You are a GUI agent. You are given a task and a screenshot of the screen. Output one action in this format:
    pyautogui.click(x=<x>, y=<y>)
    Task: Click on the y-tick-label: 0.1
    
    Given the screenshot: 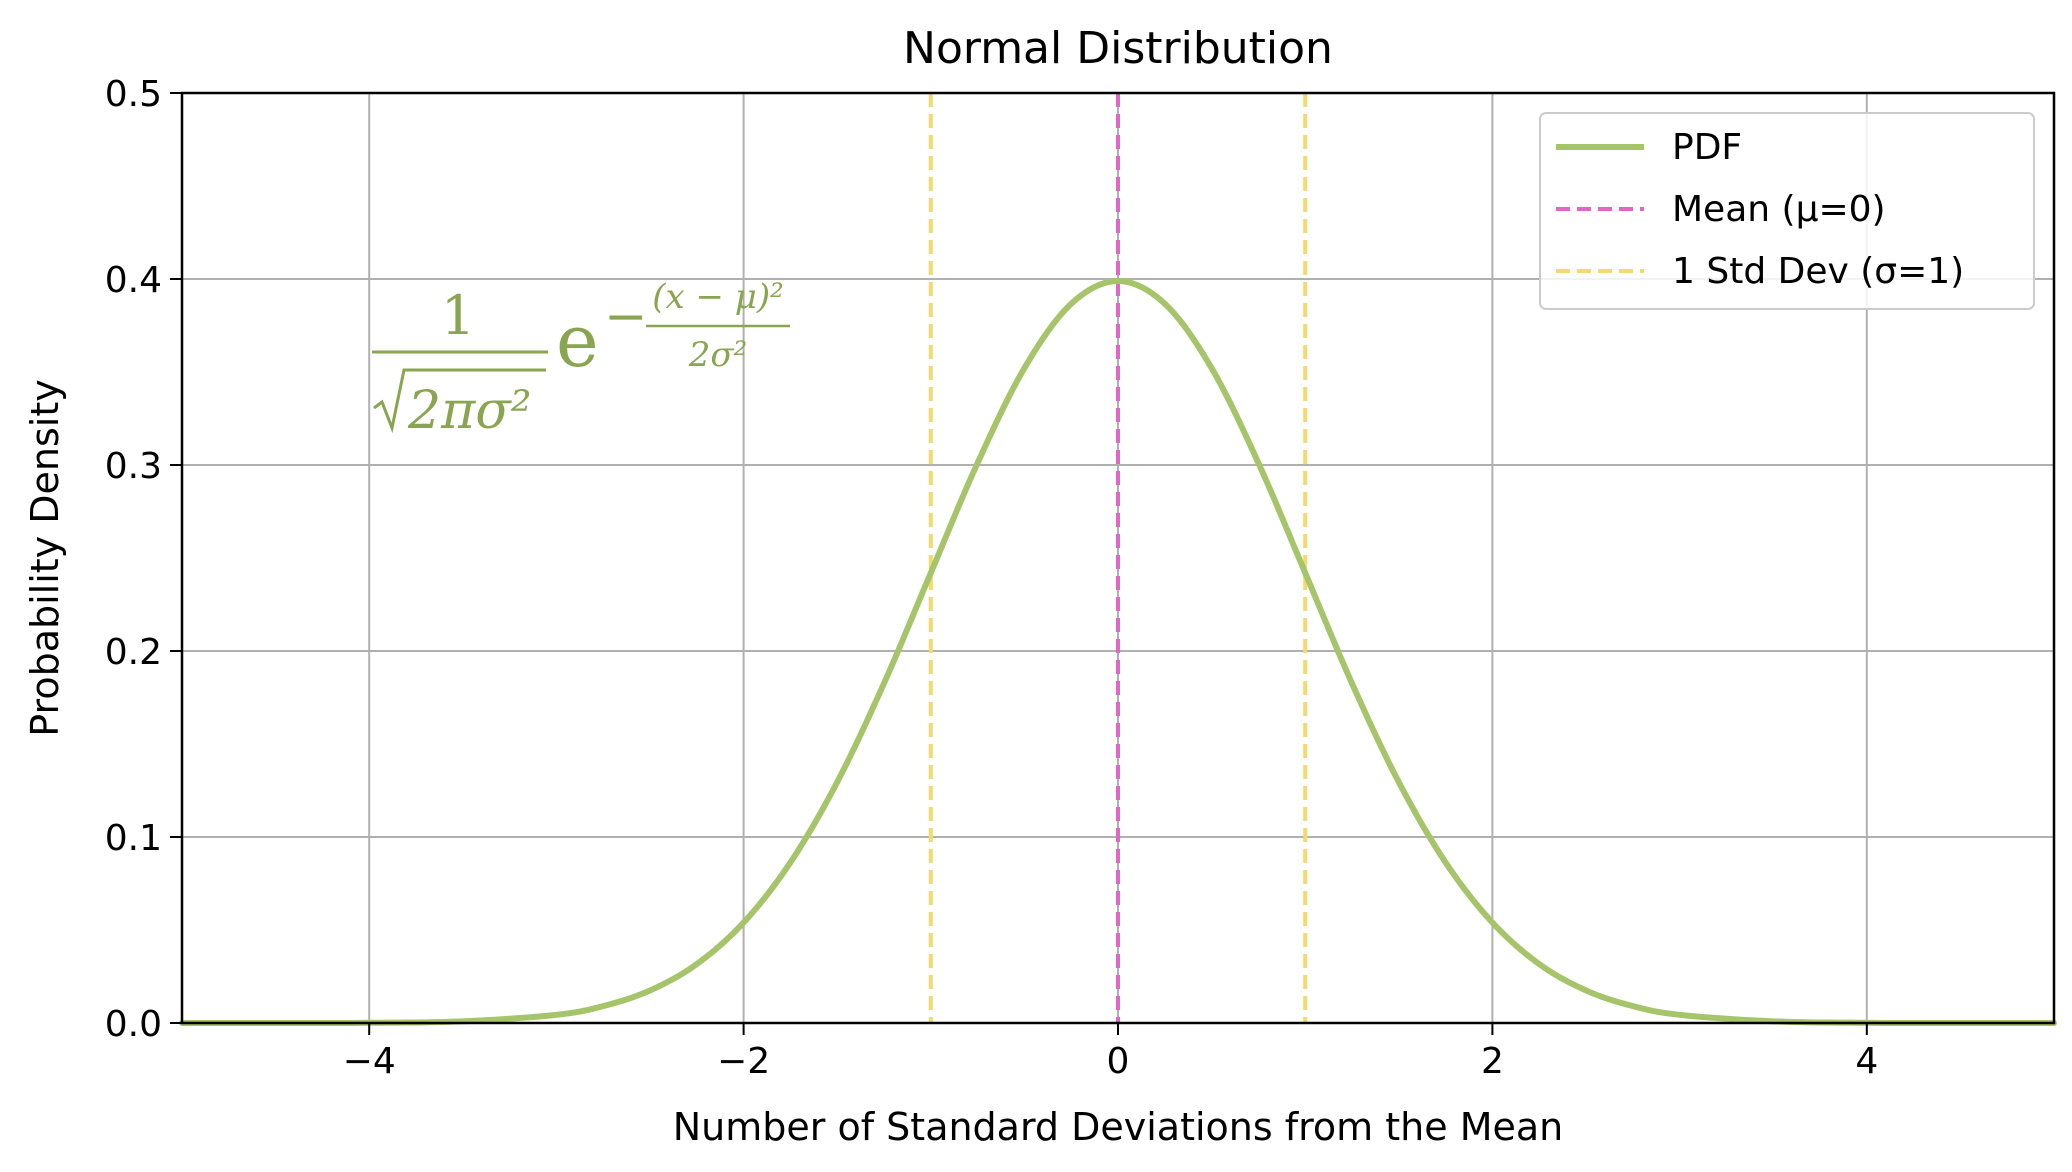 What is the action you would take?
    pyautogui.click(x=133, y=838)
    